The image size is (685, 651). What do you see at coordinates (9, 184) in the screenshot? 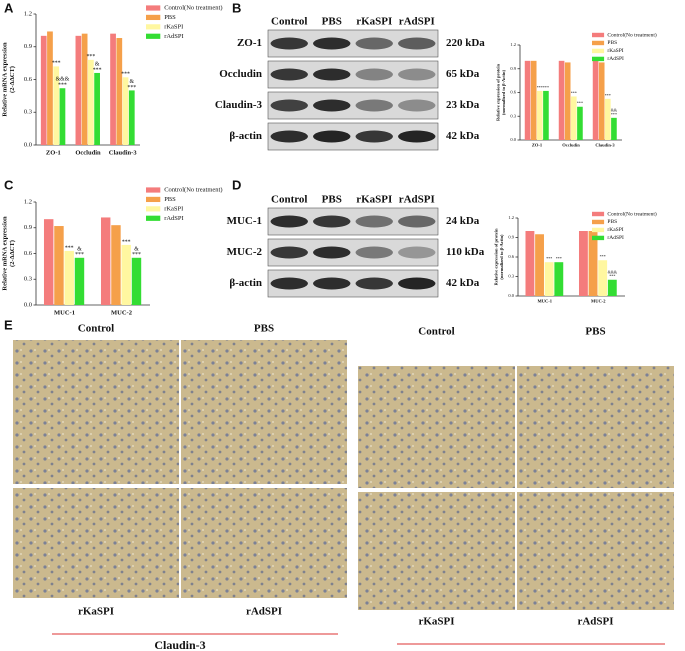
I see `panel-label: C` at bounding box center [9, 184].